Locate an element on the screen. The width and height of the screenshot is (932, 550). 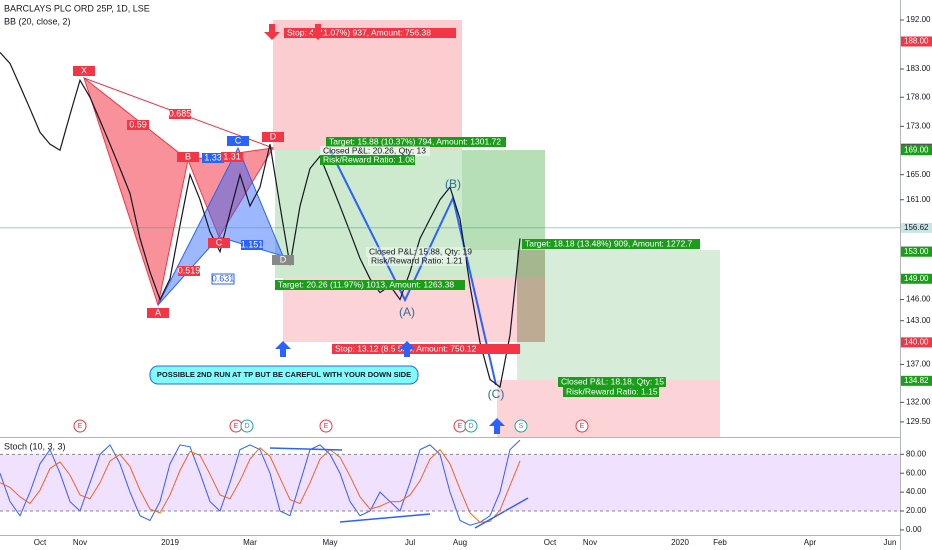
price-marker-label: 188.00 is located at coordinates (916, 41).